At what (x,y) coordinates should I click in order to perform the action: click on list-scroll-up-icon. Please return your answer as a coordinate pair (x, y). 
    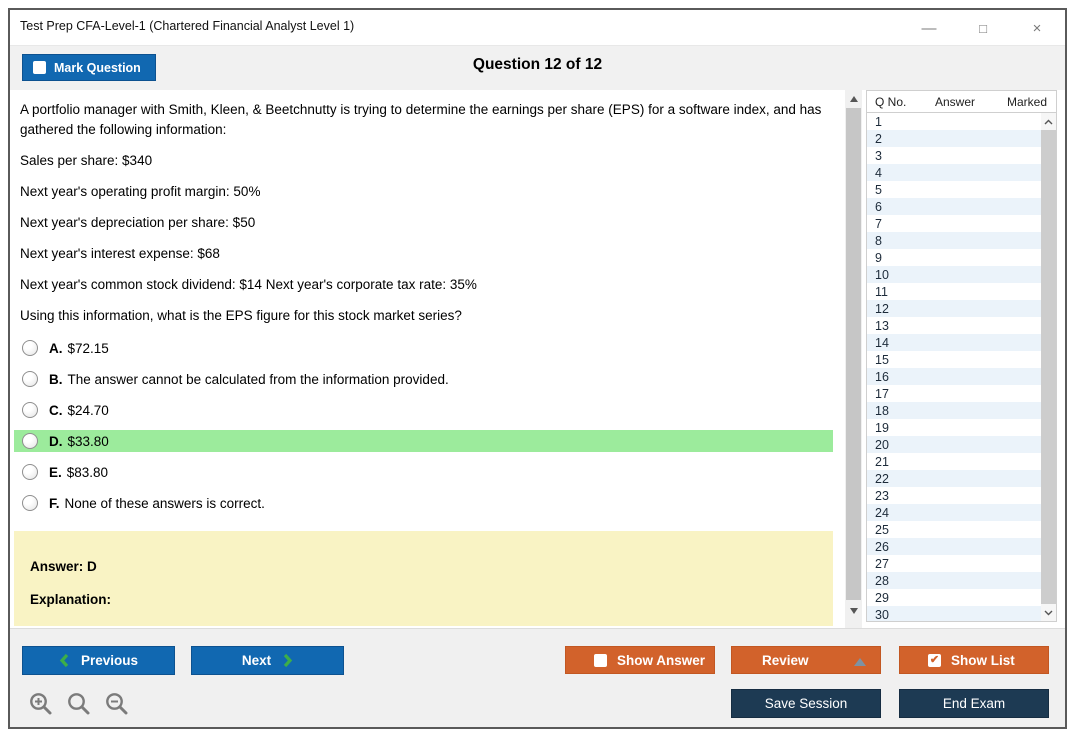
    Looking at the image, I should click on (1048, 121).